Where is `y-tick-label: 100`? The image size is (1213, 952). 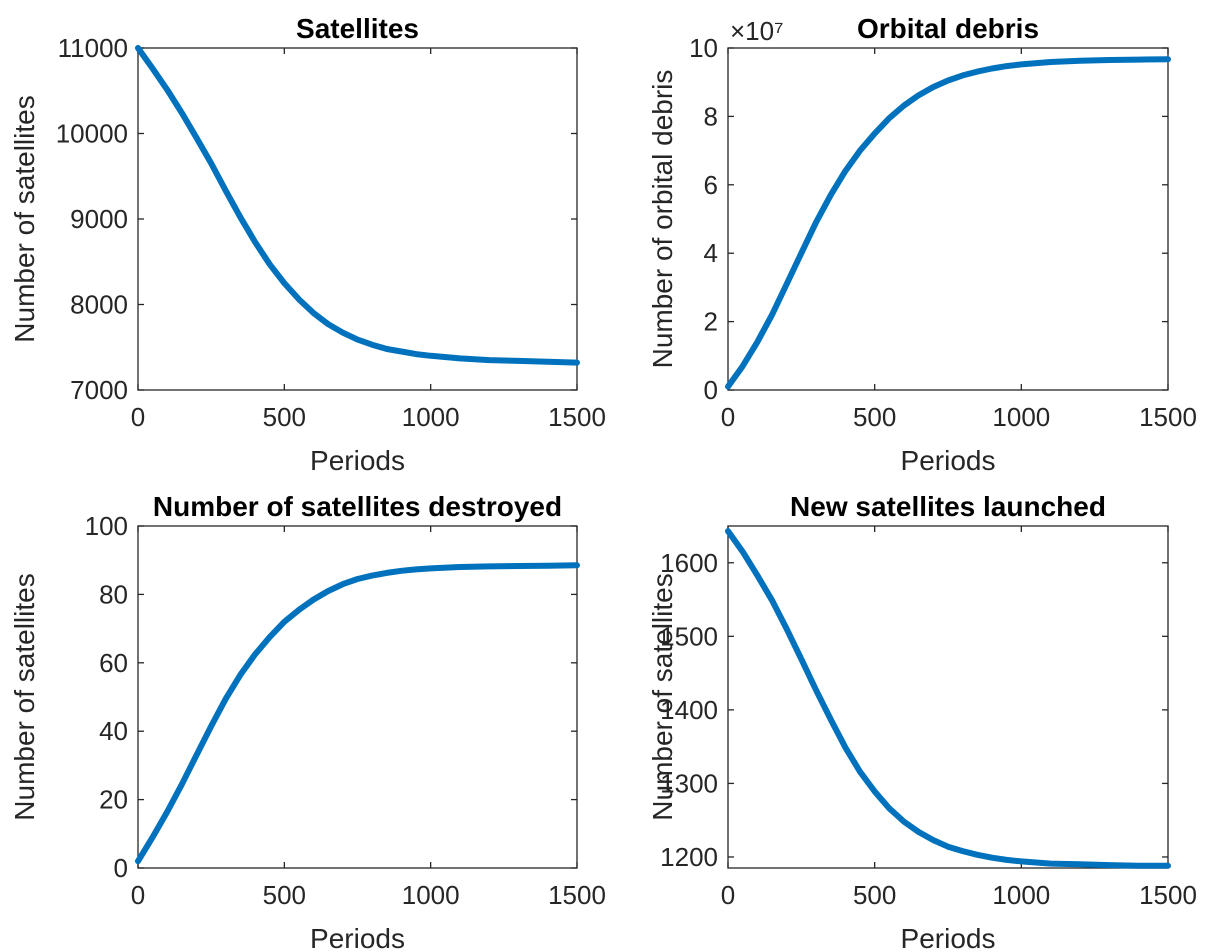
y-tick-label: 100 is located at coordinates (106, 526).